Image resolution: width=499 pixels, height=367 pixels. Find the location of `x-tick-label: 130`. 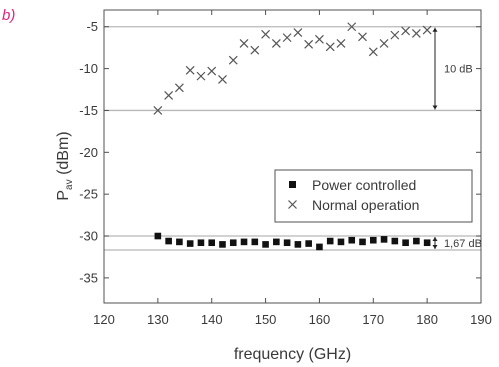

x-tick-label: 130 is located at coordinates (158, 319).